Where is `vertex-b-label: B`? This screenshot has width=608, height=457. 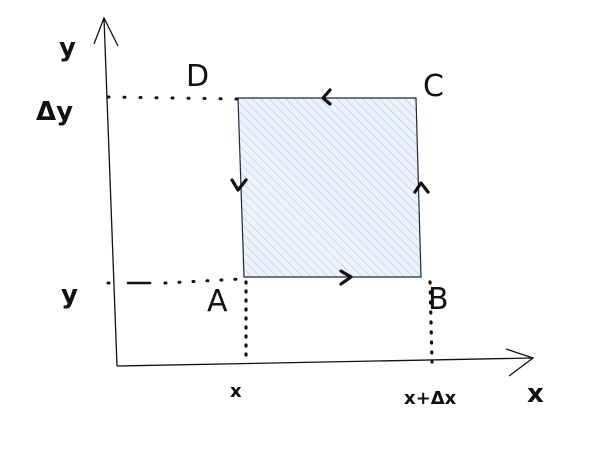
vertex-b-label: B is located at coordinates (438, 299).